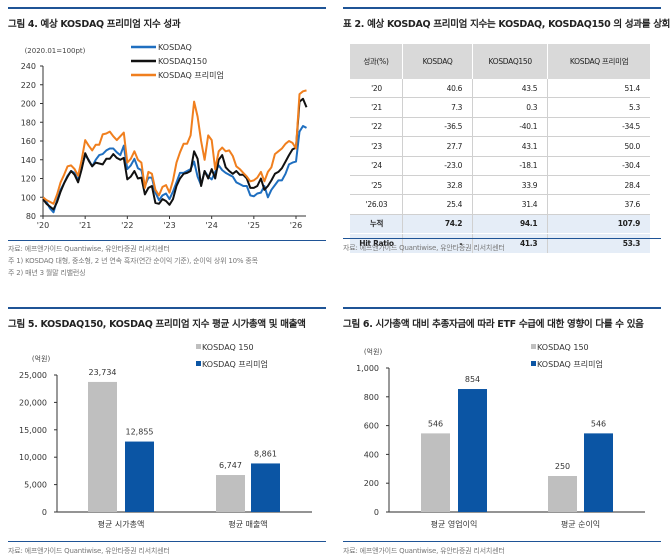 The width and height of the screenshot is (670, 559). What do you see at coordinates (472, 379) in the screenshot?
I see `bar-value-label: 854` at bounding box center [472, 379].